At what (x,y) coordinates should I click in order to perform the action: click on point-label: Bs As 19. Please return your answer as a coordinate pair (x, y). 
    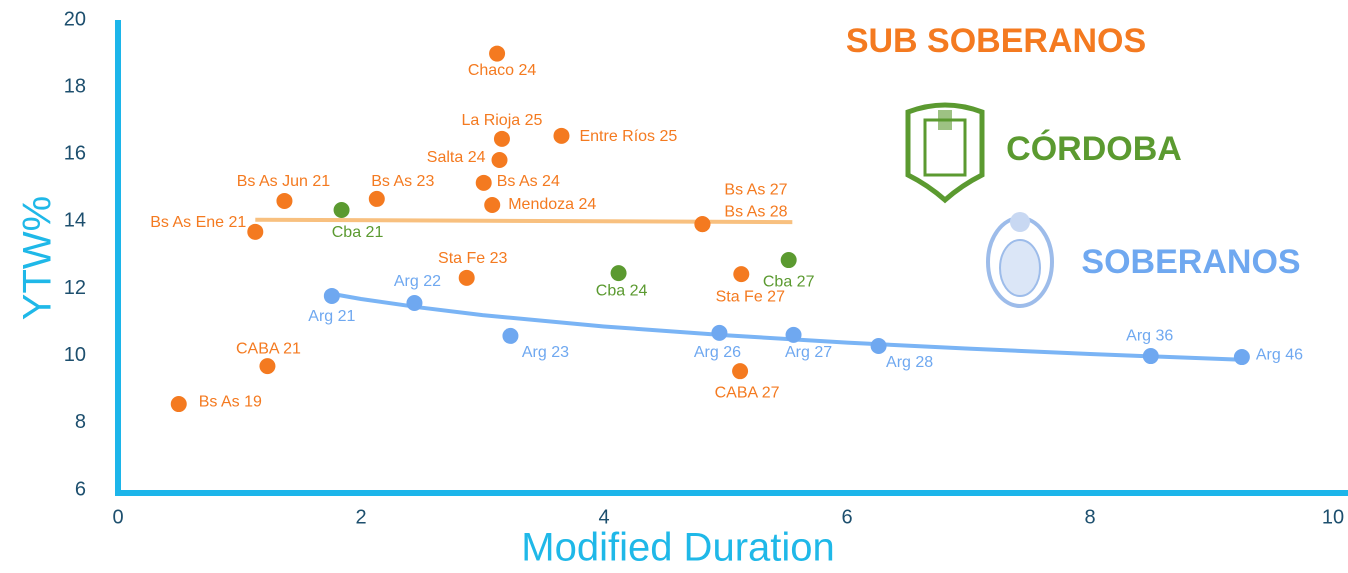
    Looking at the image, I should click on (230, 401).